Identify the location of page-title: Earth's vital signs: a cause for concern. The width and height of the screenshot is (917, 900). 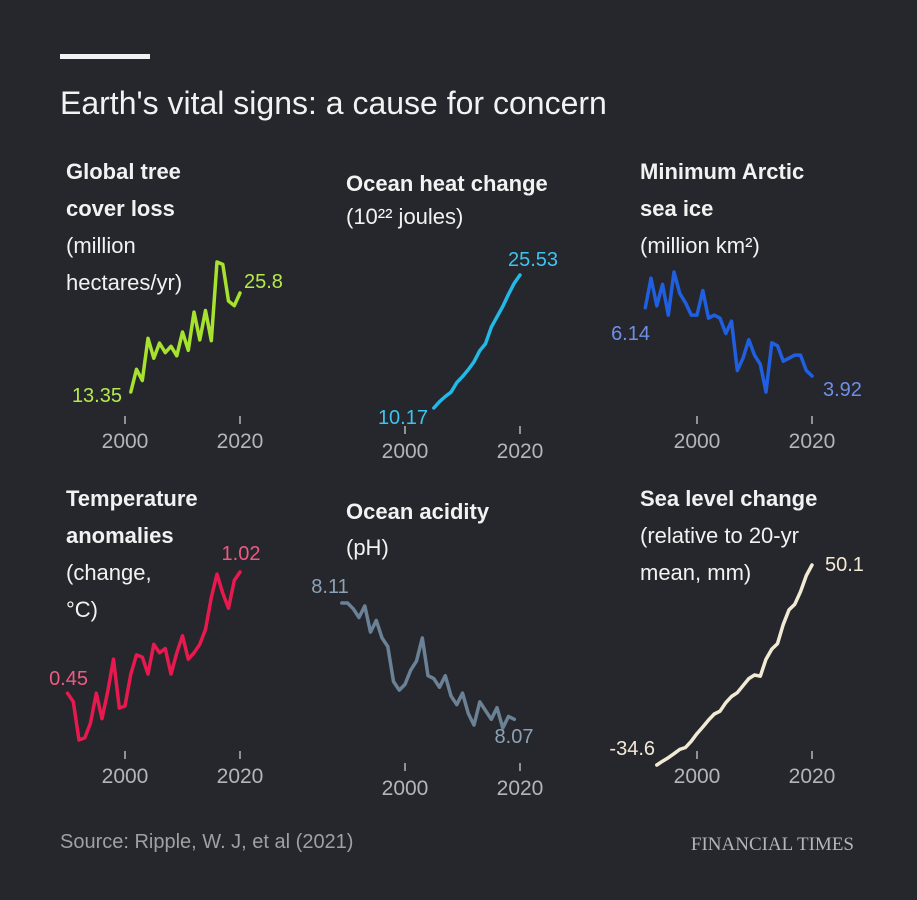
(333, 103).